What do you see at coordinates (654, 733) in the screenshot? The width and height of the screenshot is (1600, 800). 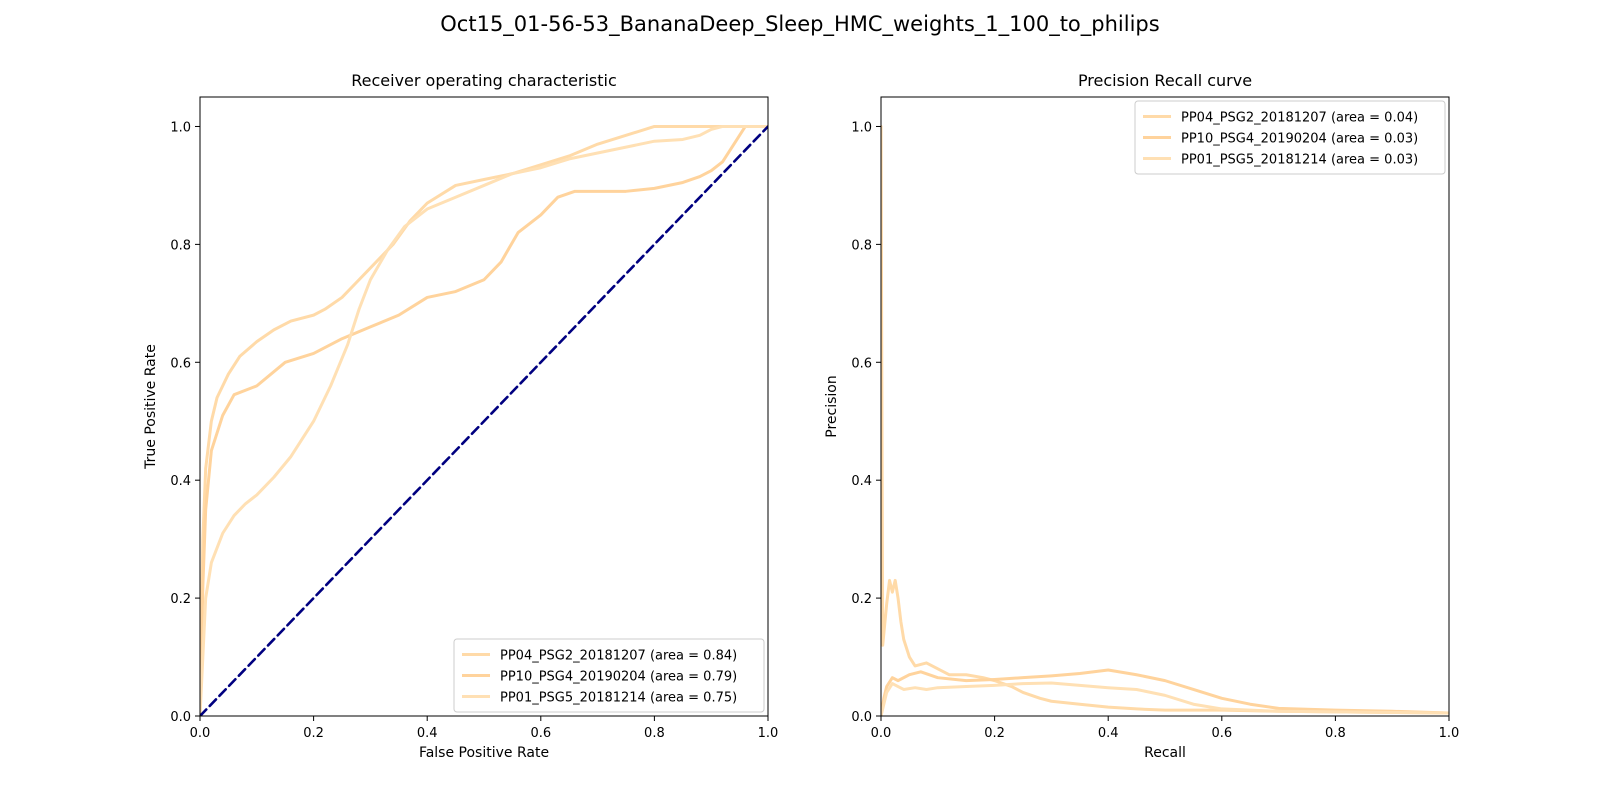 I see `roc-x-tick-label: 0.8` at bounding box center [654, 733].